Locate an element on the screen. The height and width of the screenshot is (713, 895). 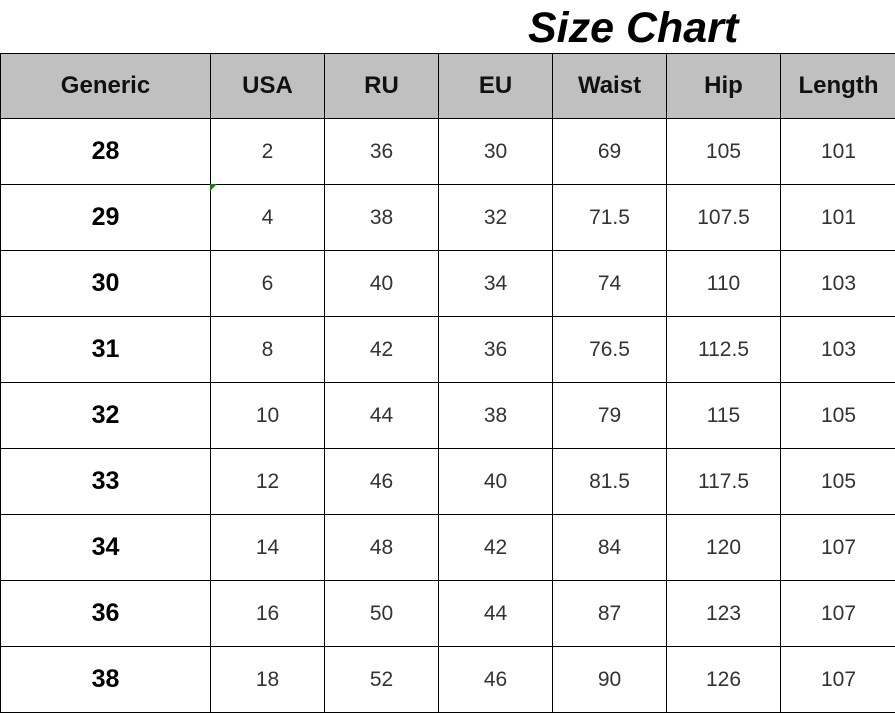
cell-waist: 71.5 is located at coordinates (610, 218).